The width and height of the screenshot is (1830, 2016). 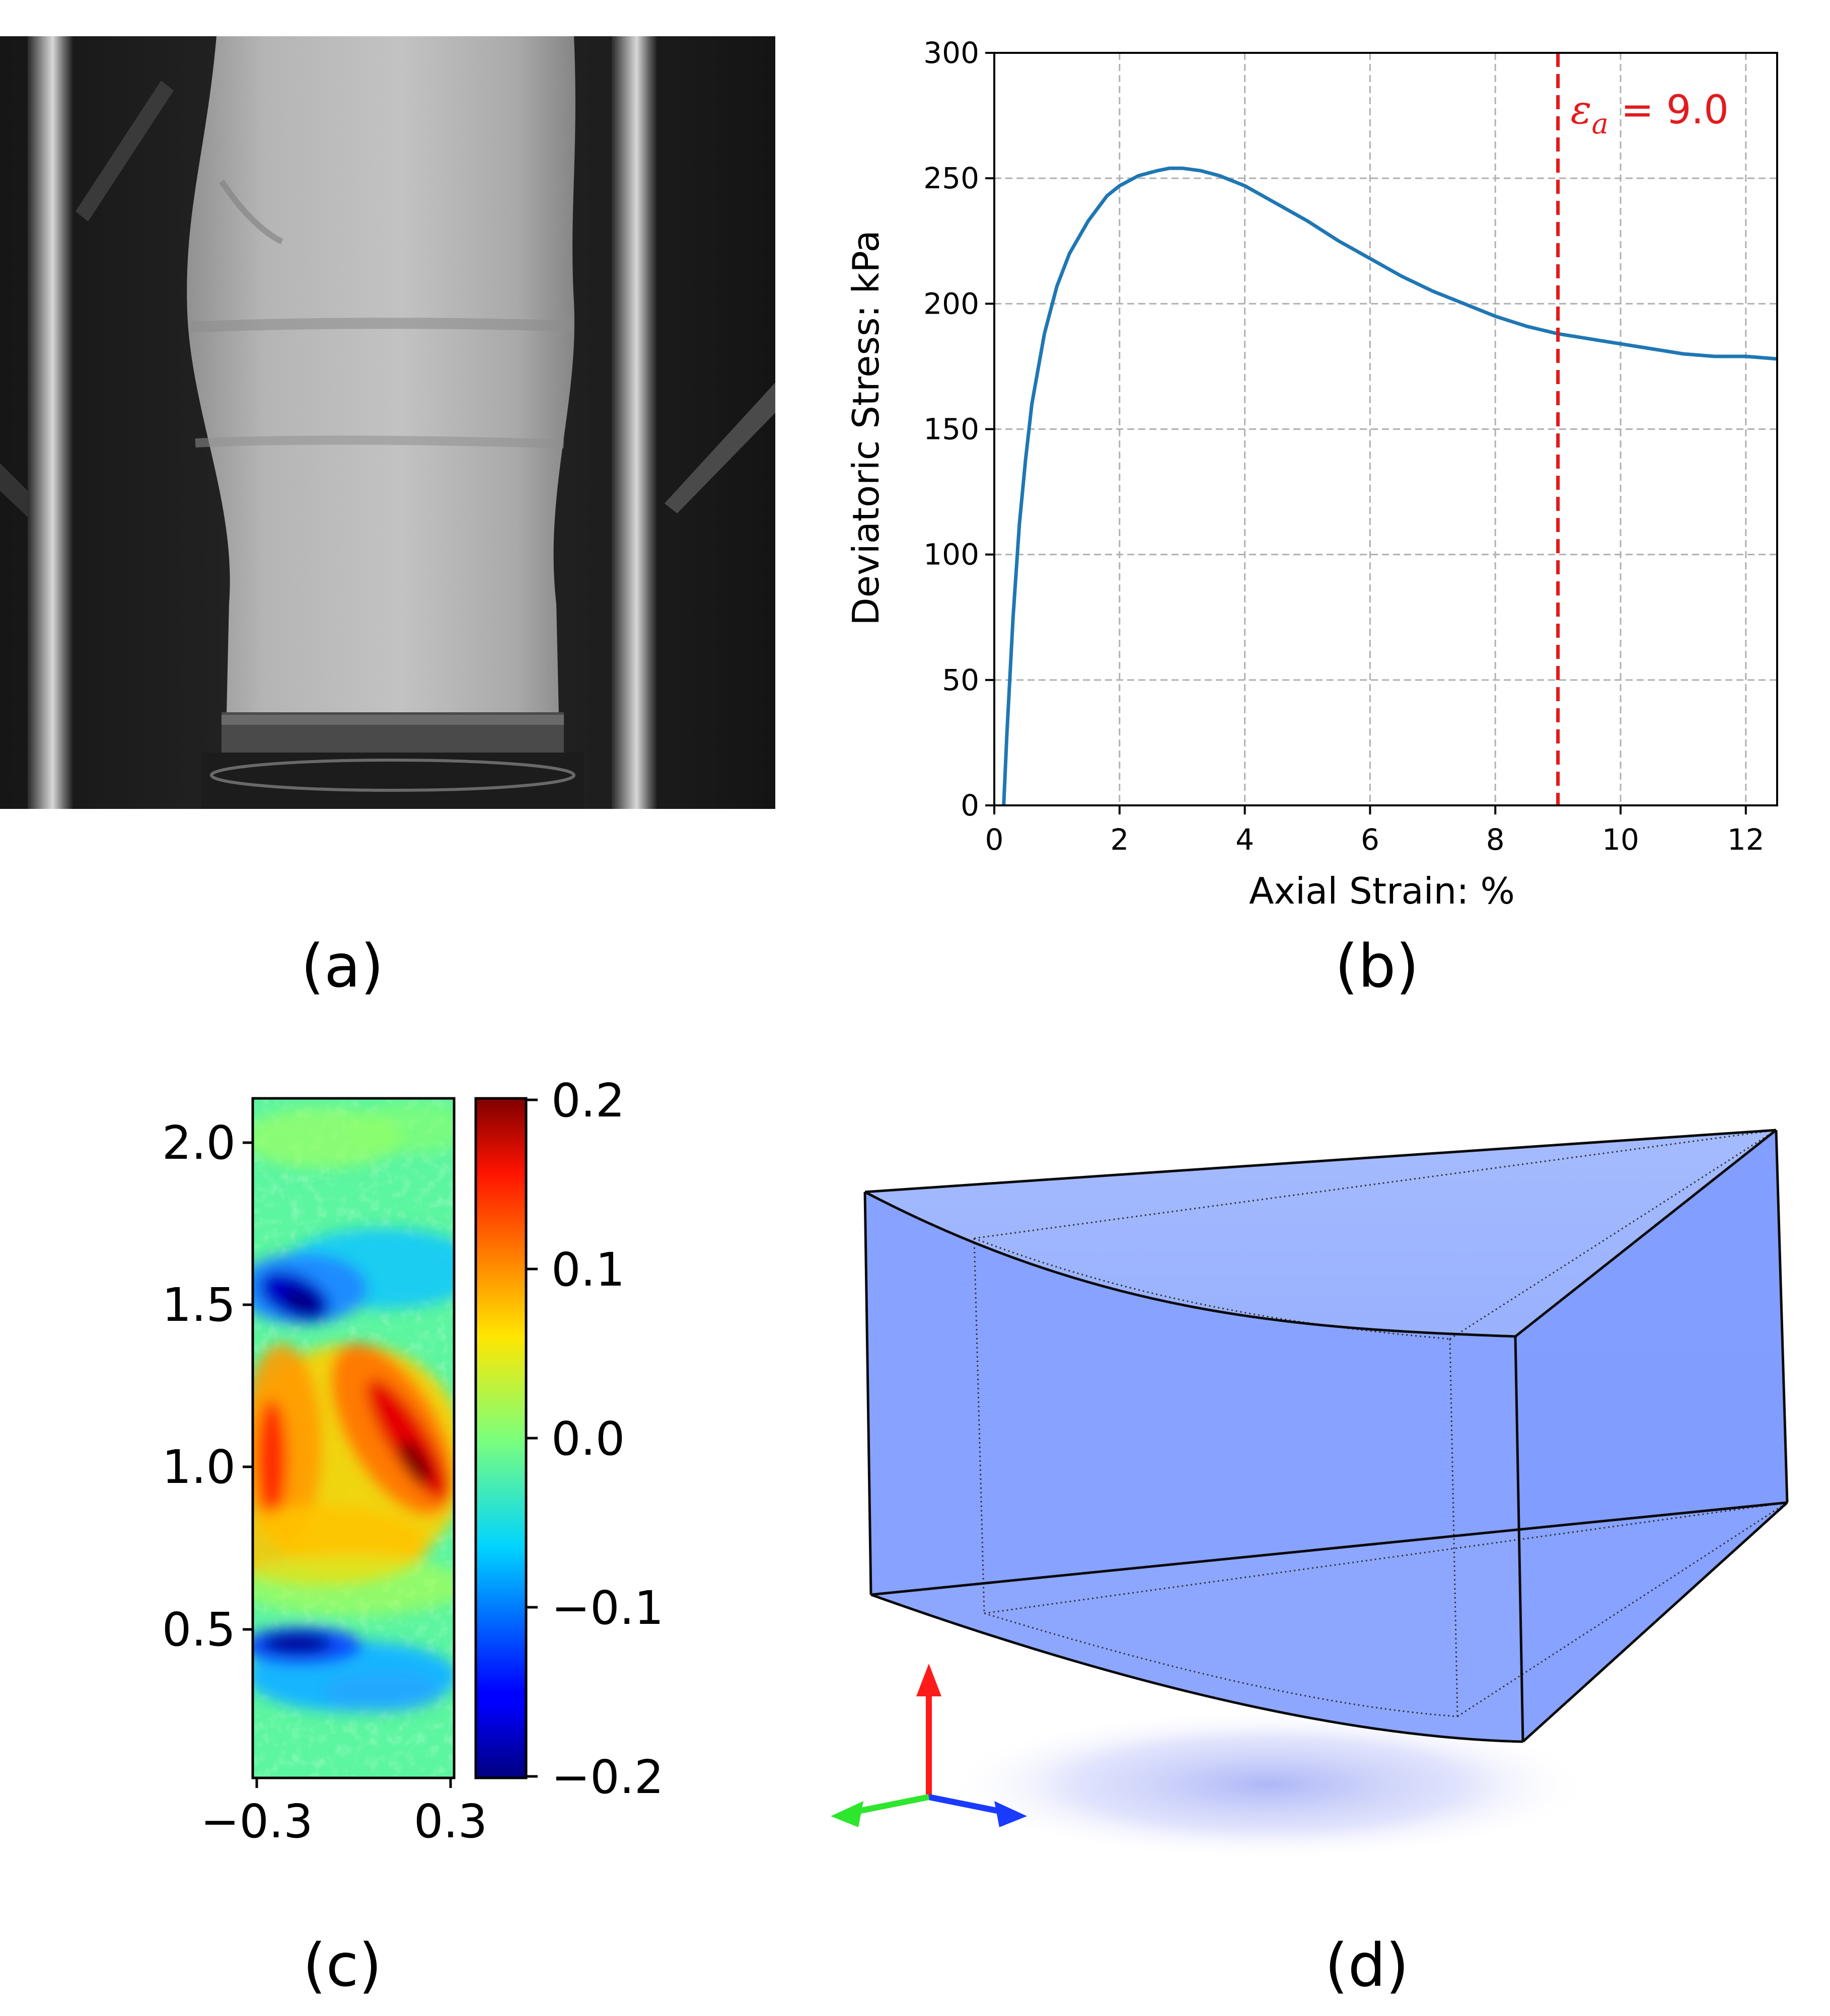 I want to click on y-tick-label: 300, so click(x=951, y=53).